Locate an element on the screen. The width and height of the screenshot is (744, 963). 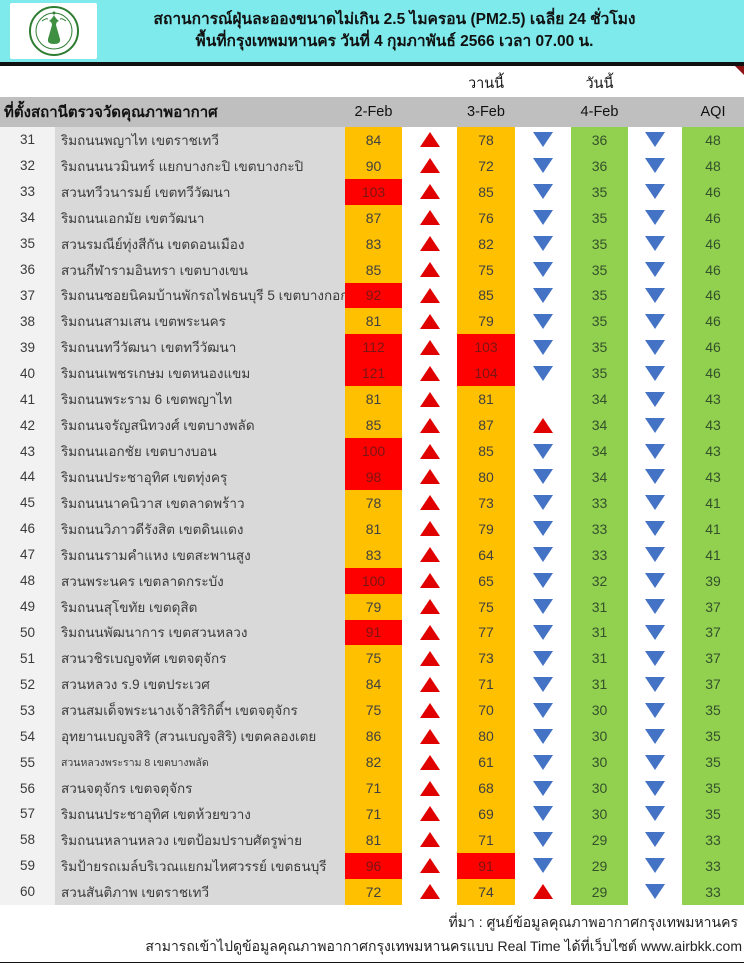
pm25-value-2feb: 98 is located at coordinates (373, 476).